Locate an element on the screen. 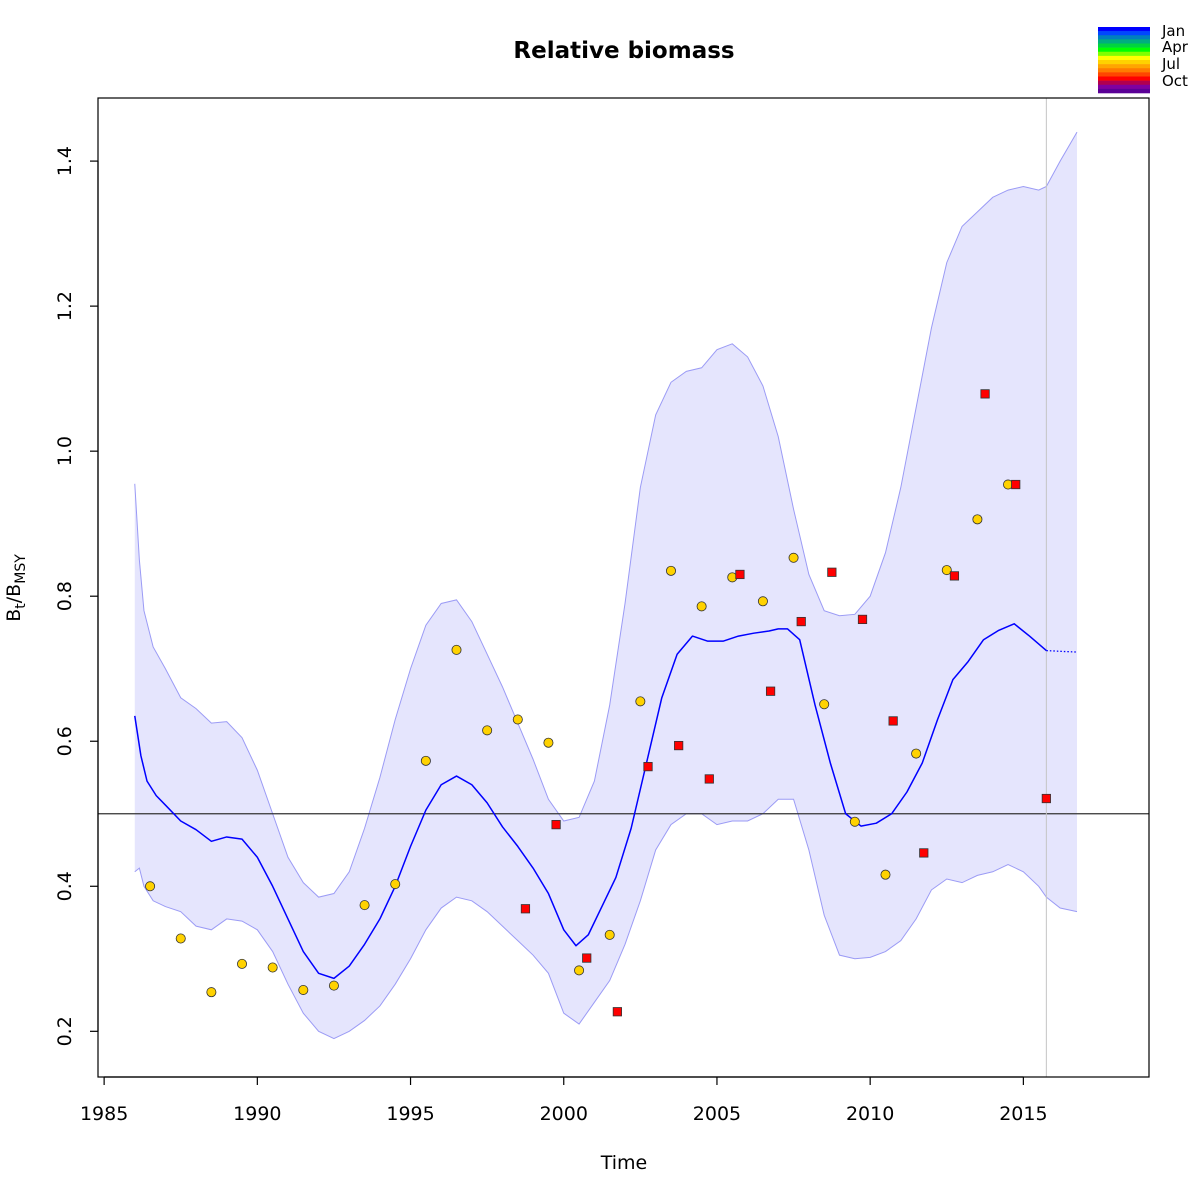  season-color-bar is located at coordinates (1124, 60).